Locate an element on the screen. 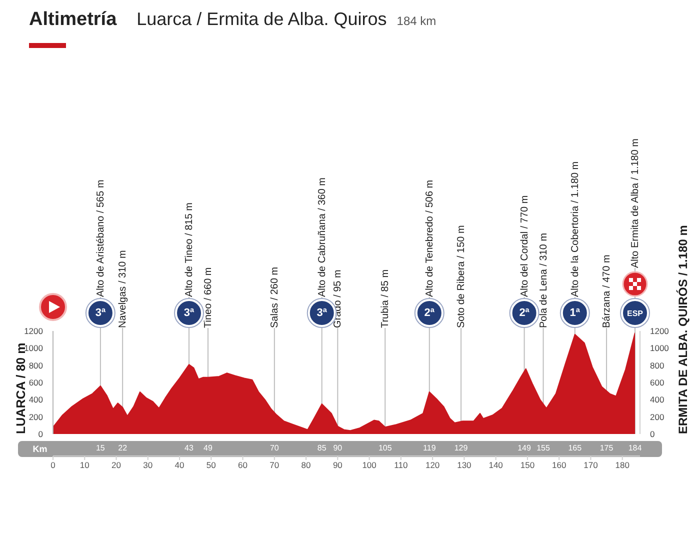 The image size is (700, 535). y-tick-label: 800 is located at coordinates (36, 365).